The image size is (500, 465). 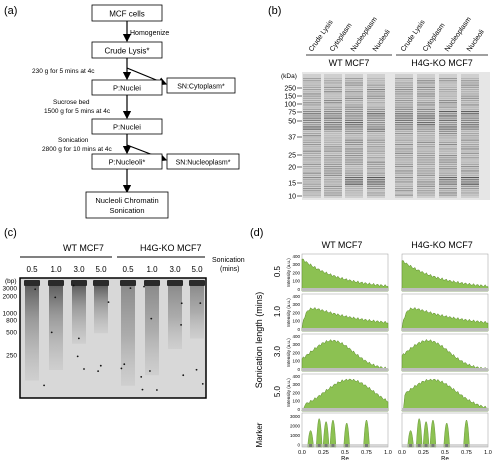 What do you see at coordinates (296, 392) in the screenshot?
I see `profile-ytick: 200` at bounding box center [296, 392].